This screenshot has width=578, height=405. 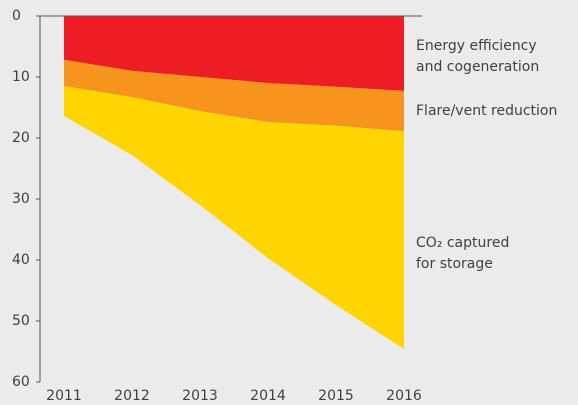 What do you see at coordinates (21, 260) in the screenshot?
I see `y-tick-label: 40` at bounding box center [21, 260].